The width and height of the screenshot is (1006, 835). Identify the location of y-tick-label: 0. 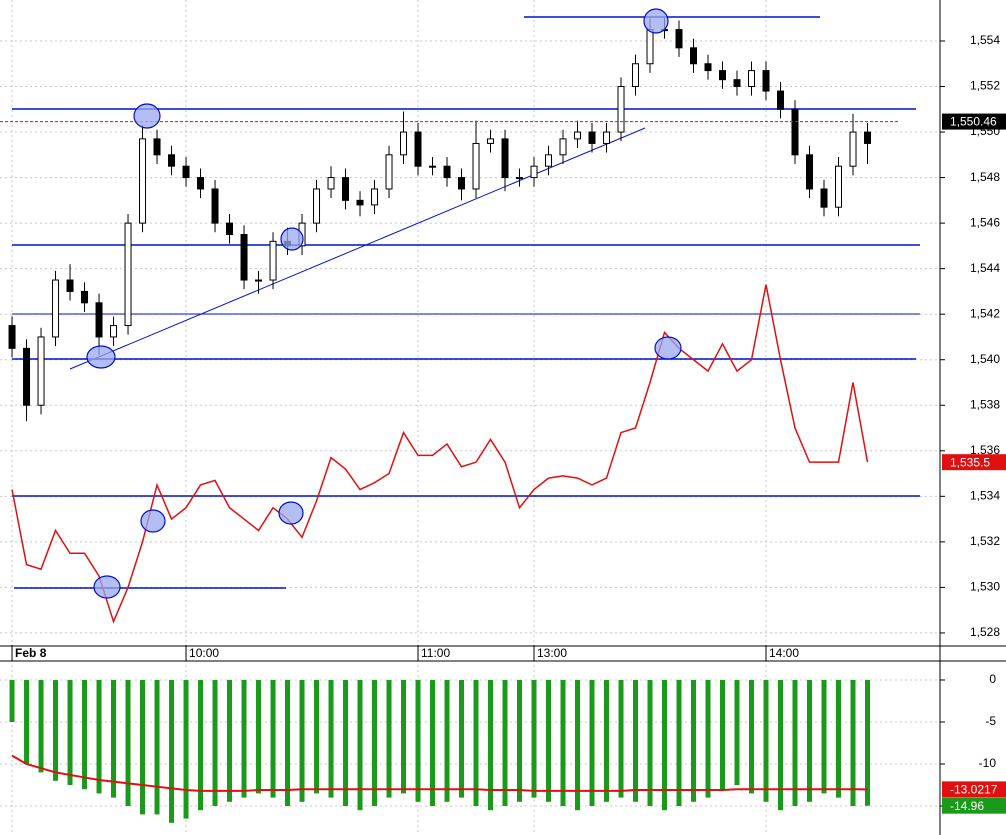
(992, 679).